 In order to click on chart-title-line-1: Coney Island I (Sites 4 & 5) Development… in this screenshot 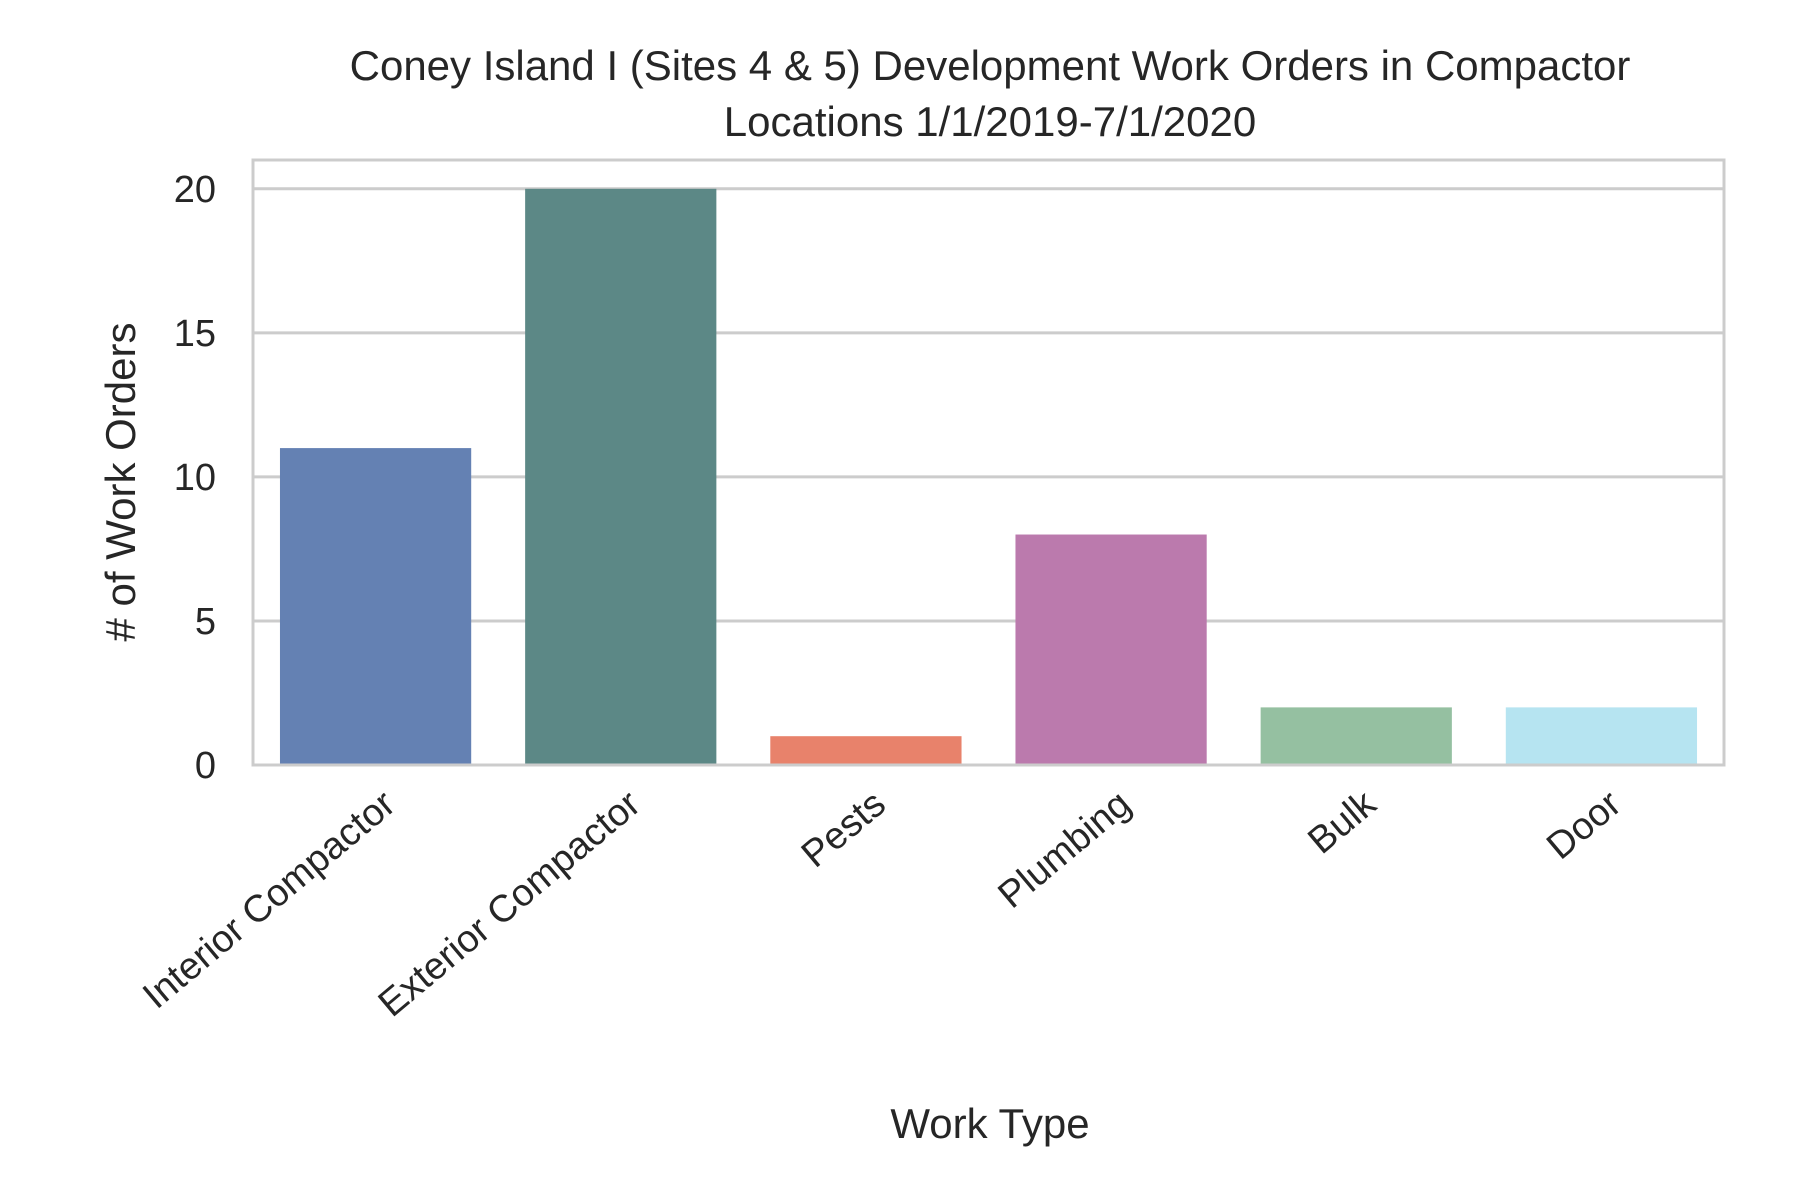, I will do `click(990, 65)`.